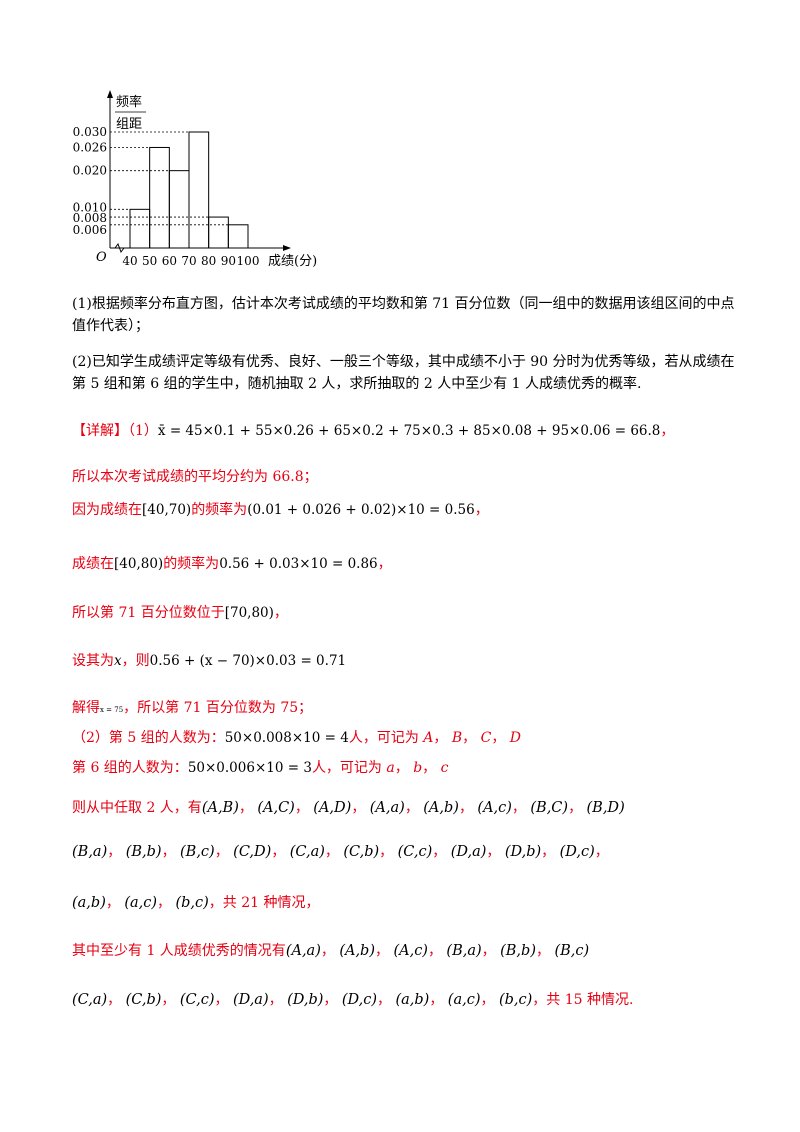  What do you see at coordinates (410, 951) in the screenshot?
I see `pair-item: (A,c)` at bounding box center [410, 951].